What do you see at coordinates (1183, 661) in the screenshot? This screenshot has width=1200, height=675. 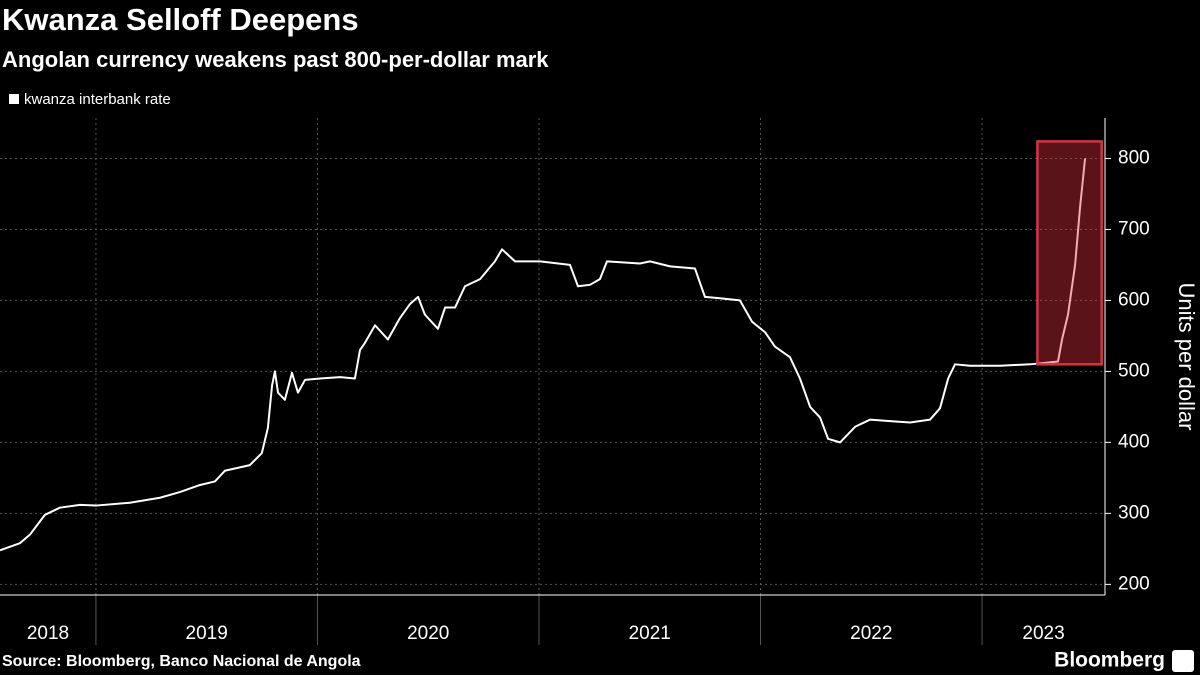 I see `brand-icon` at bounding box center [1183, 661].